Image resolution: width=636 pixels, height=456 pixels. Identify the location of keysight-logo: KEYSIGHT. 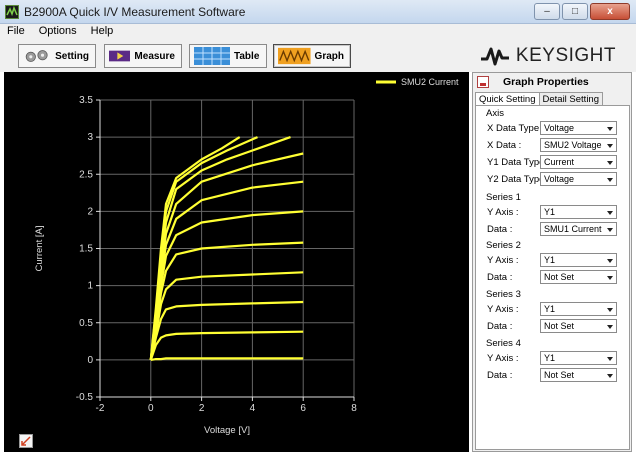
(548, 56).